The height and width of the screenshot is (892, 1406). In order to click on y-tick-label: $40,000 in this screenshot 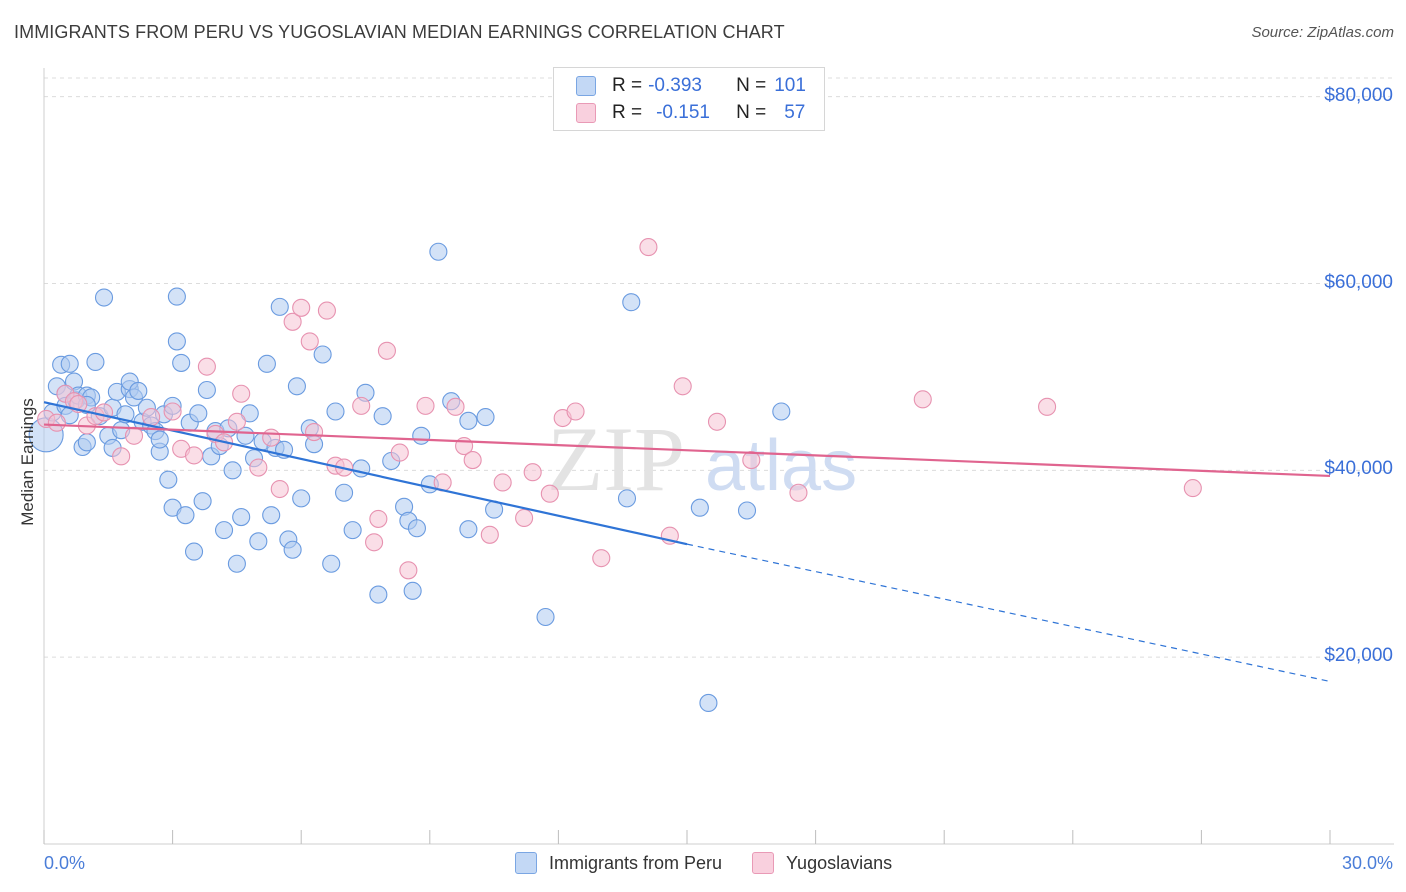, I will do `click(1358, 469)`.